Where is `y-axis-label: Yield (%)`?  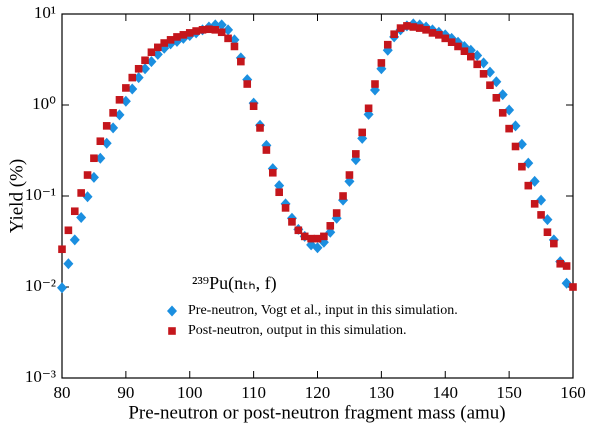 y-axis-label: Yield (%) is located at coordinates (16, 196).